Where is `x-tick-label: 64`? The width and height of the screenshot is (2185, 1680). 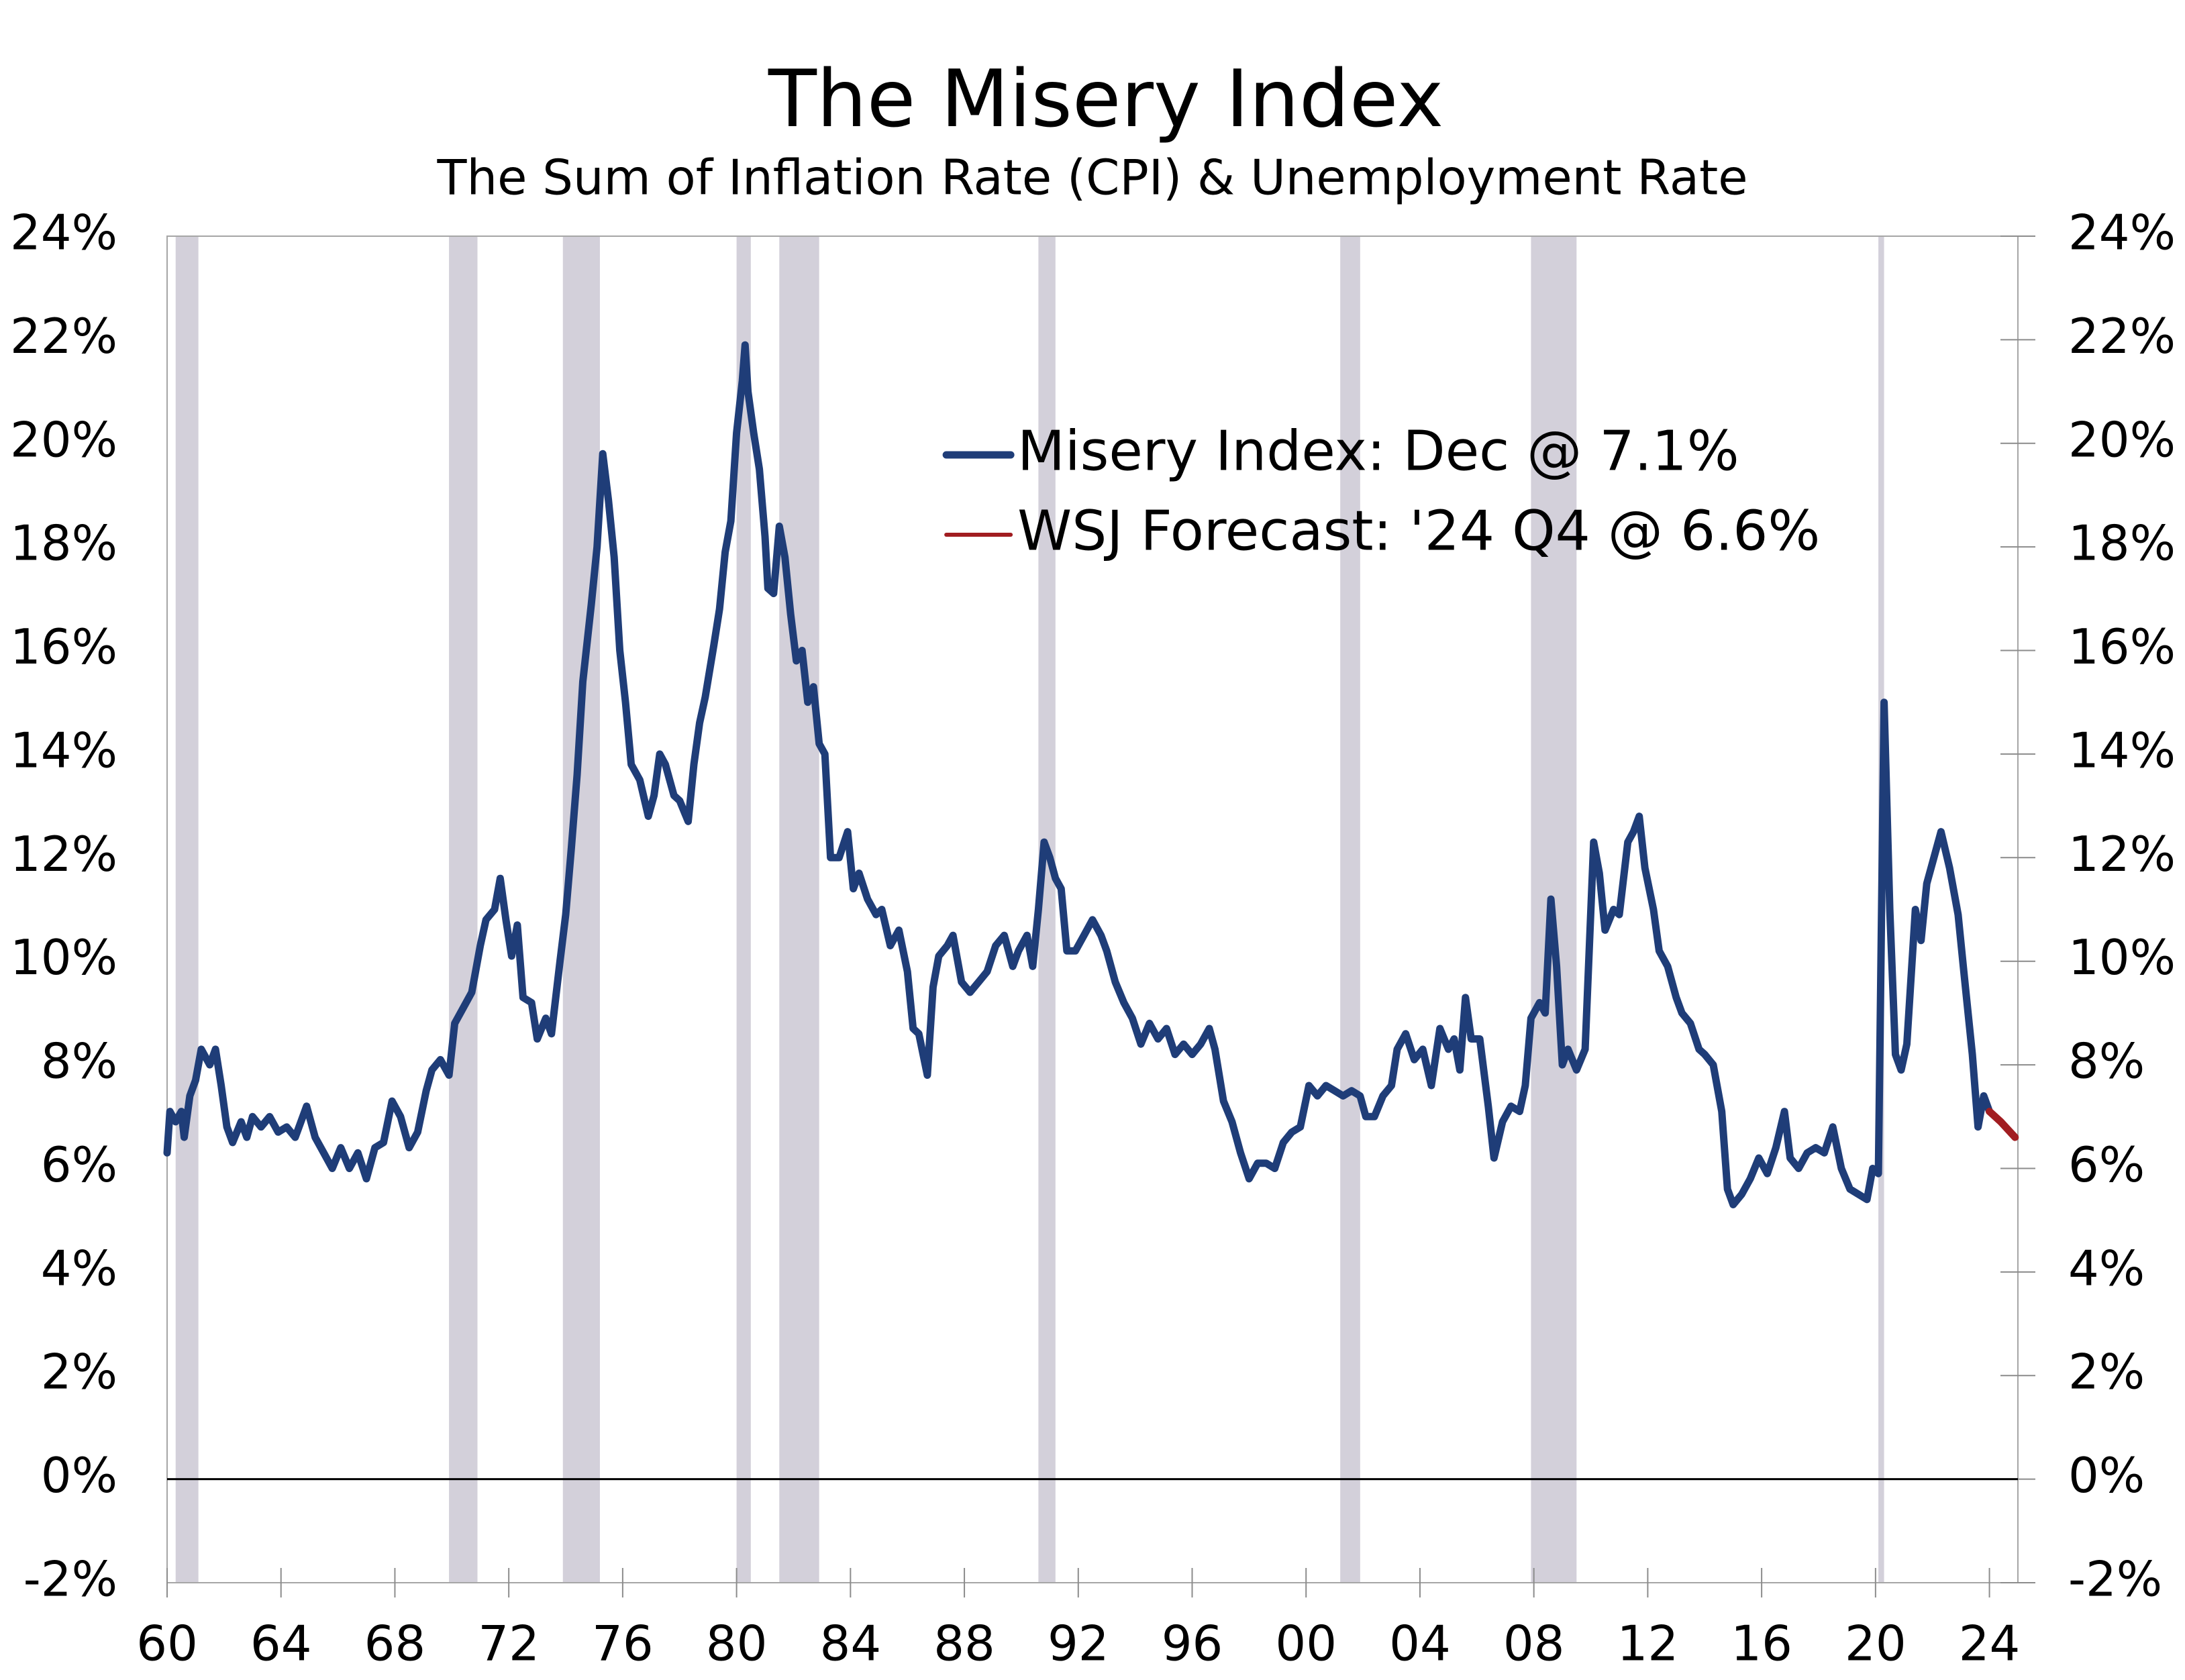 x-tick-label: 64 is located at coordinates (281, 1644).